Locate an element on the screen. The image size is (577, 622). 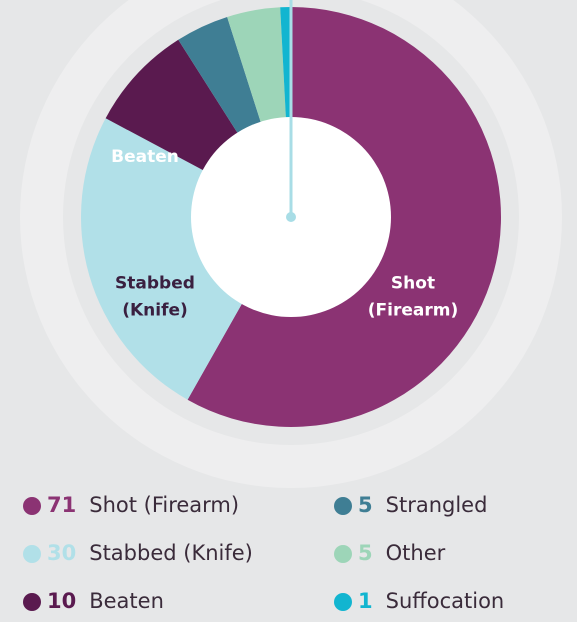
legend-label: Suffocation is located at coordinates (445, 601).